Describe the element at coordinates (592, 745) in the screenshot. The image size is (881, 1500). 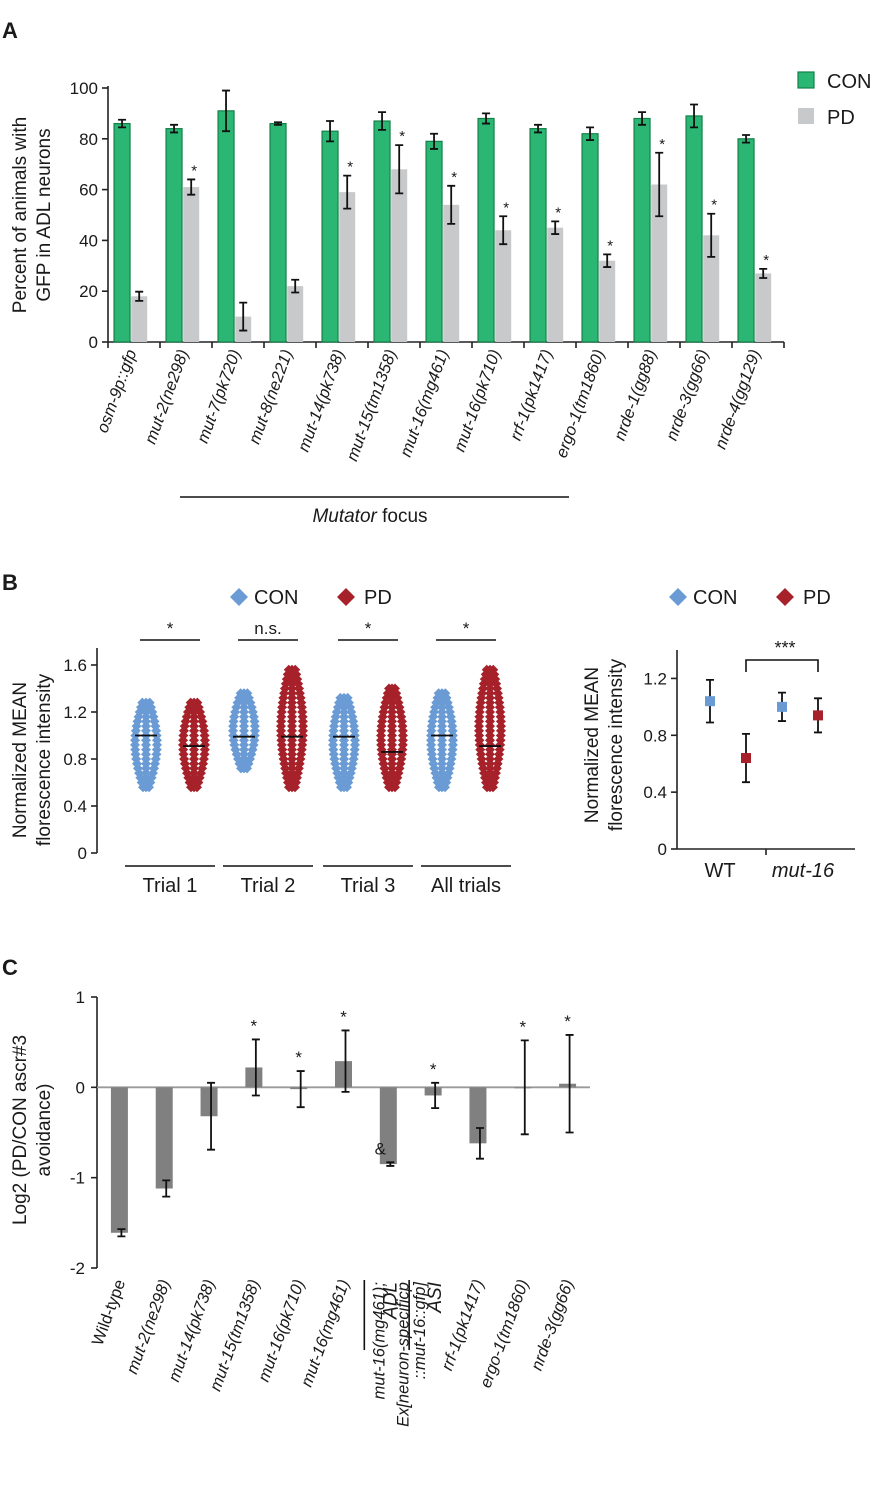
I see `chart-b-right-ylabel-1: Normalized MEAN` at that location.